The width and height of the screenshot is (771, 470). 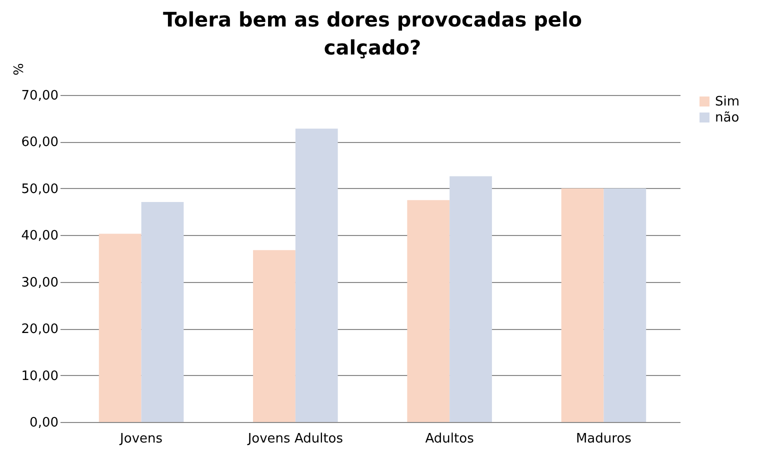 What do you see at coordinates (727, 102) in the screenshot?
I see `legend-label: Sim` at bounding box center [727, 102].